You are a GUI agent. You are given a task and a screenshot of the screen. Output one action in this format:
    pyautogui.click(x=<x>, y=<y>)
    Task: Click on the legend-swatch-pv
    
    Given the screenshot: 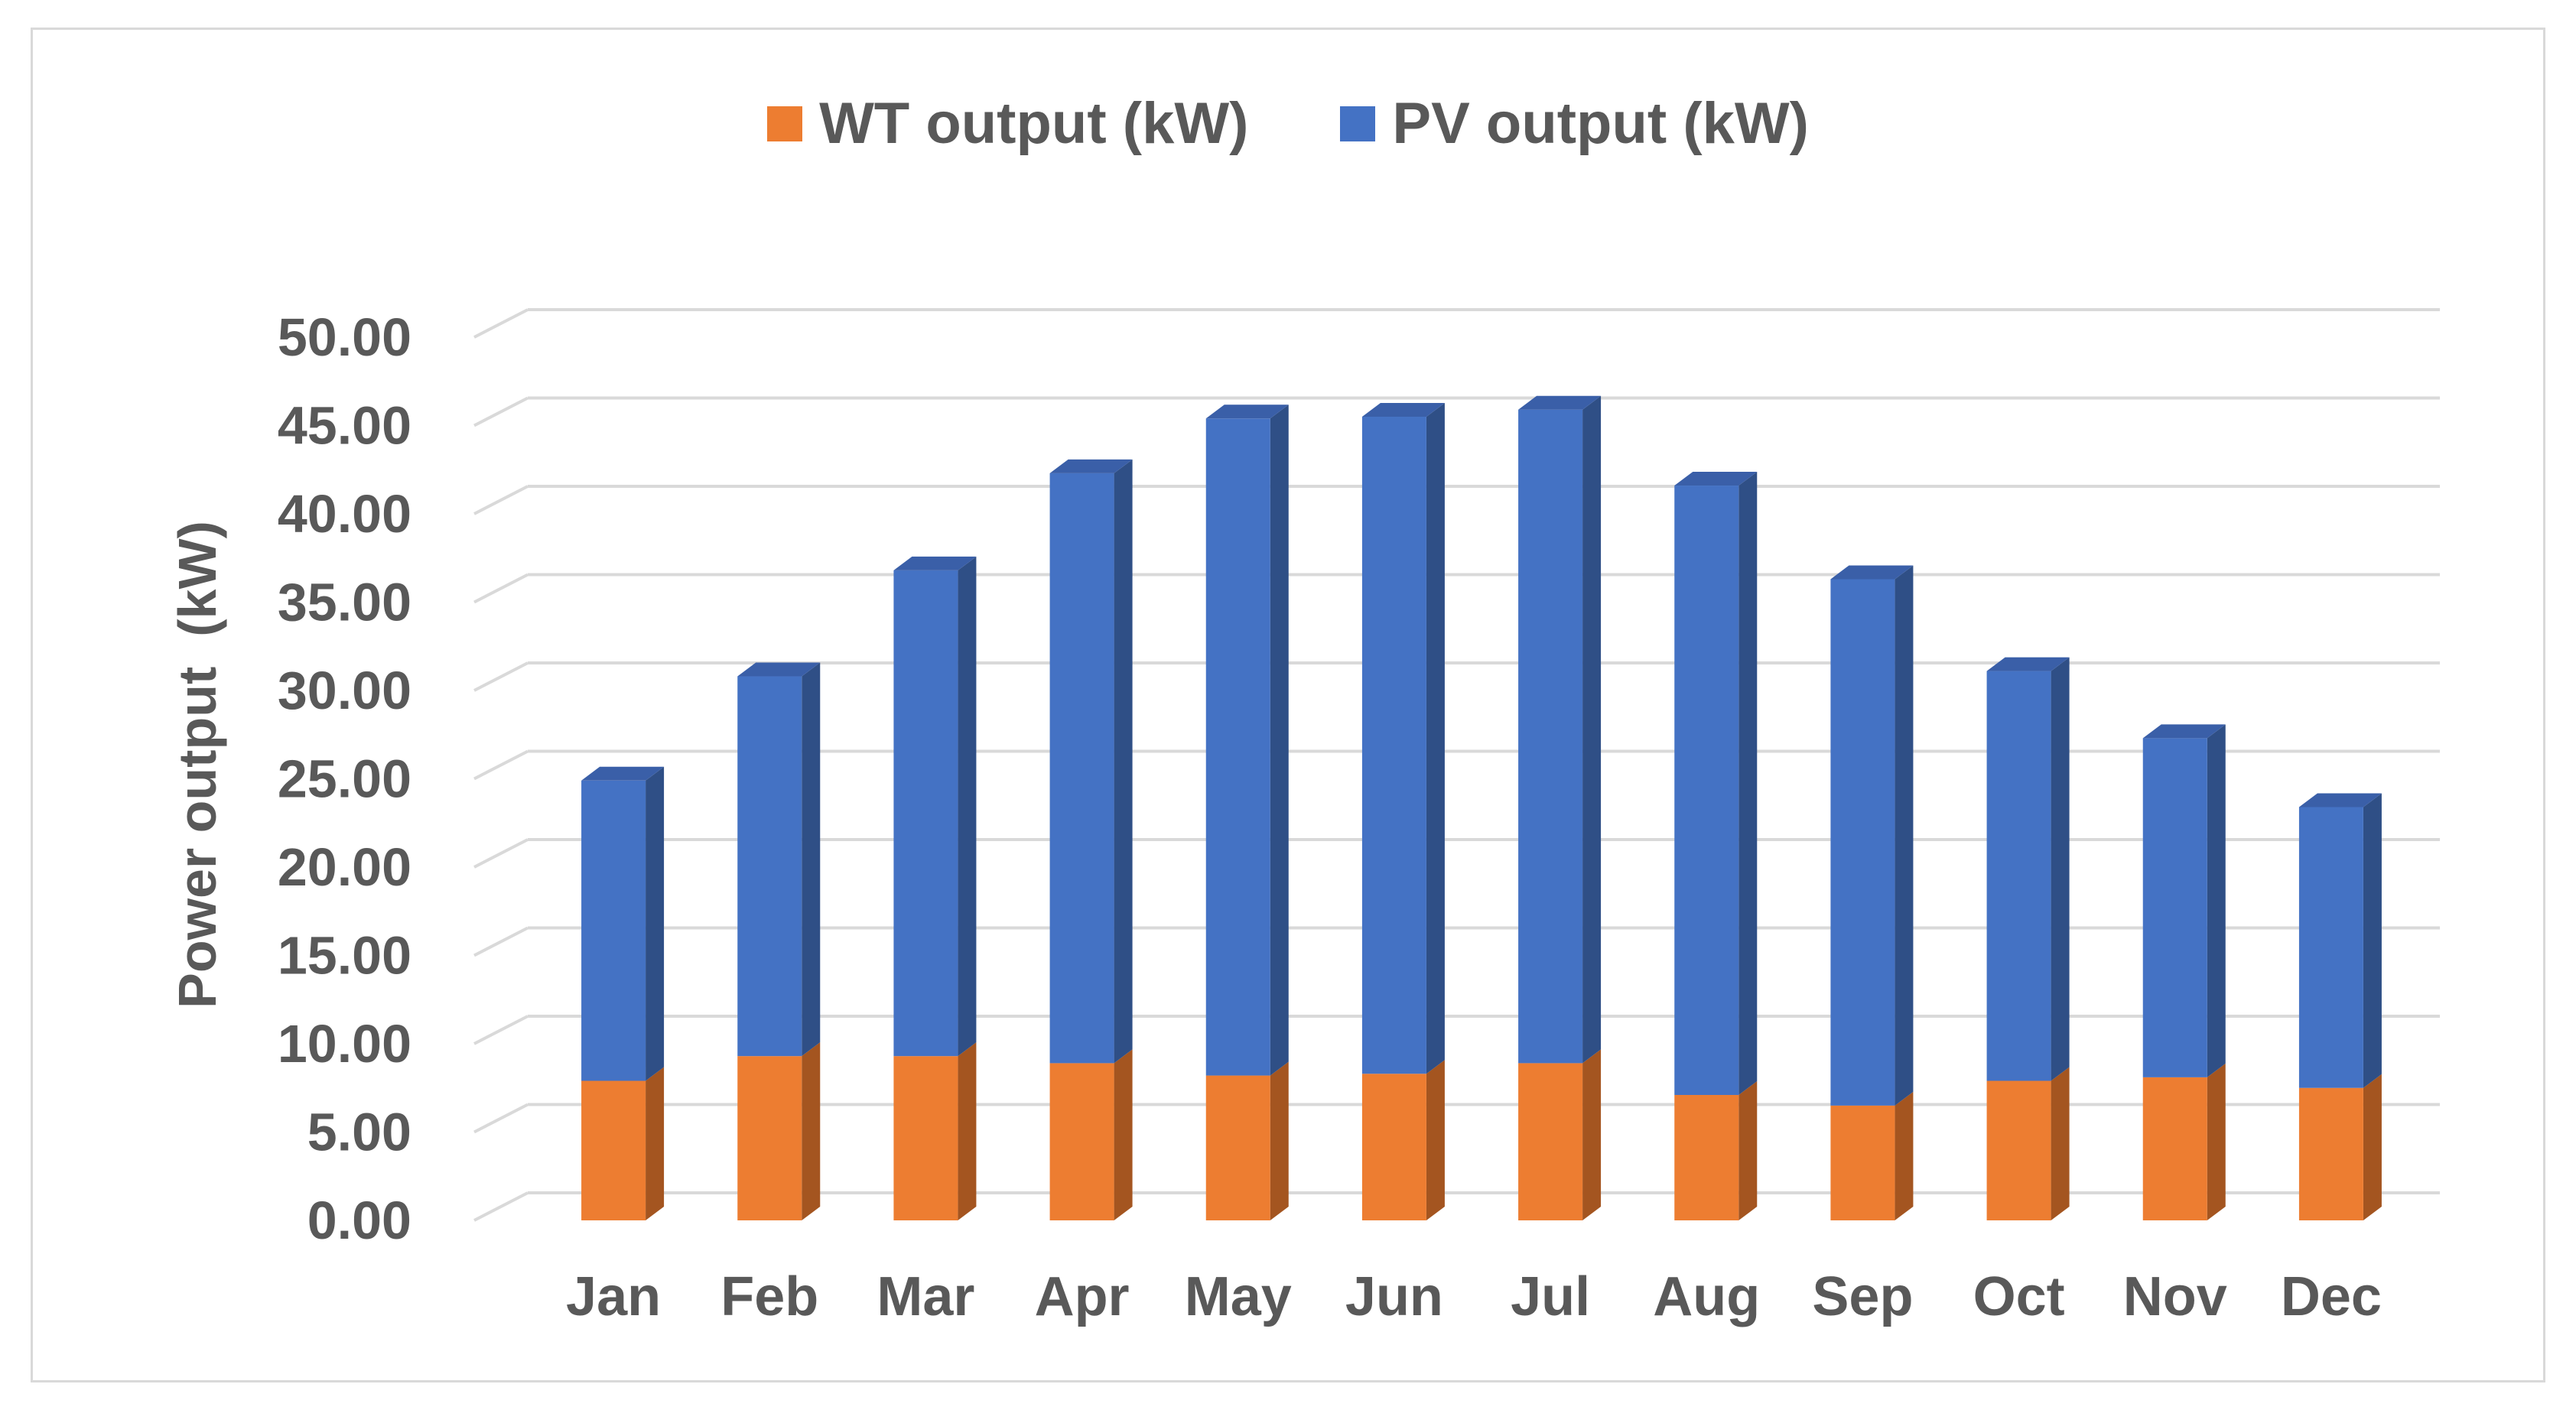 What is the action you would take?
    pyautogui.click(x=1358, y=123)
    